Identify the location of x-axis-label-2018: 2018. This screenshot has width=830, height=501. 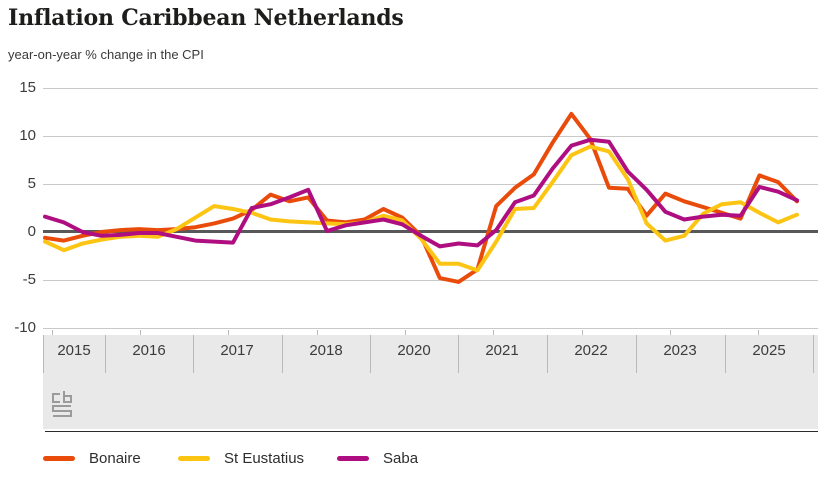
(326, 350).